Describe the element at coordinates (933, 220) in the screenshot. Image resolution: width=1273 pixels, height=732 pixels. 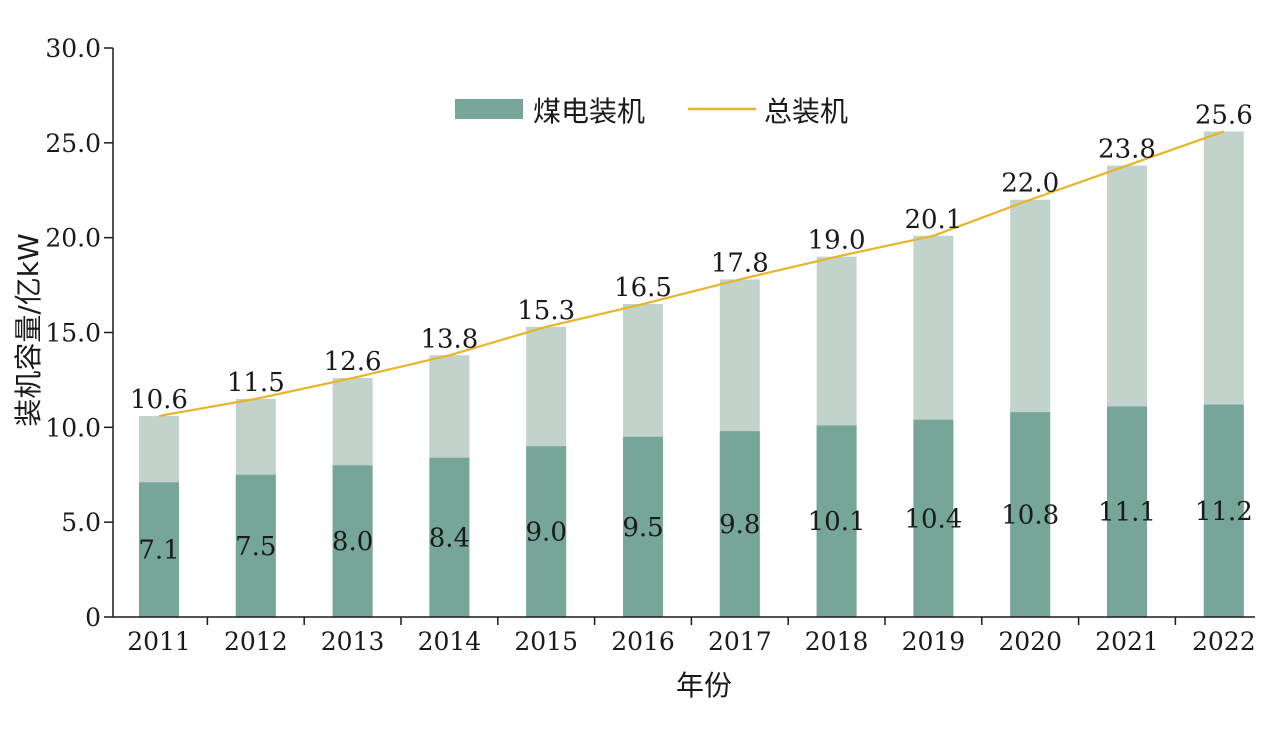
I see `total-value-label: 20.1` at that location.